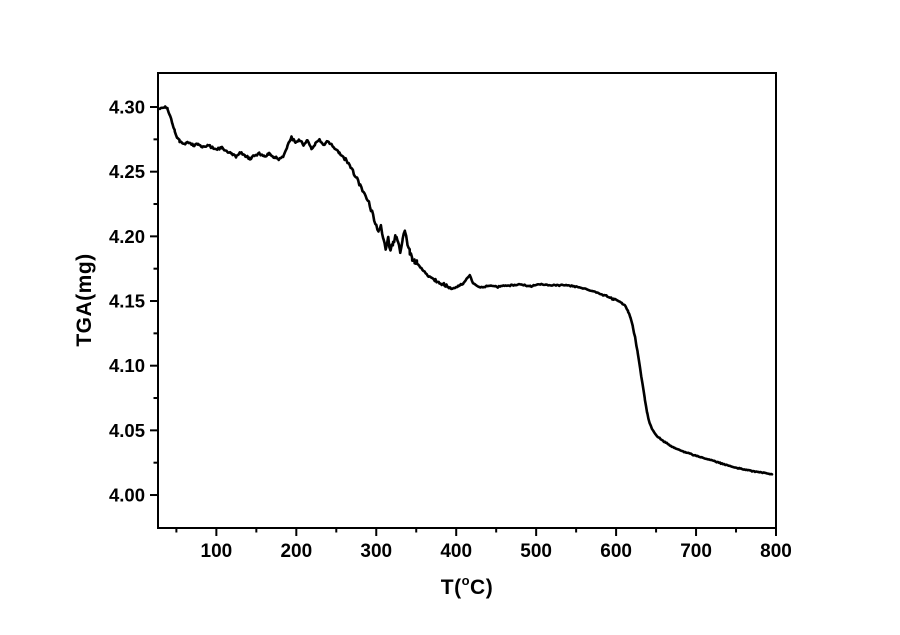 This screenshot has width=900, height=635. I want to click on x-tick-label: 300, so click(376, 551).